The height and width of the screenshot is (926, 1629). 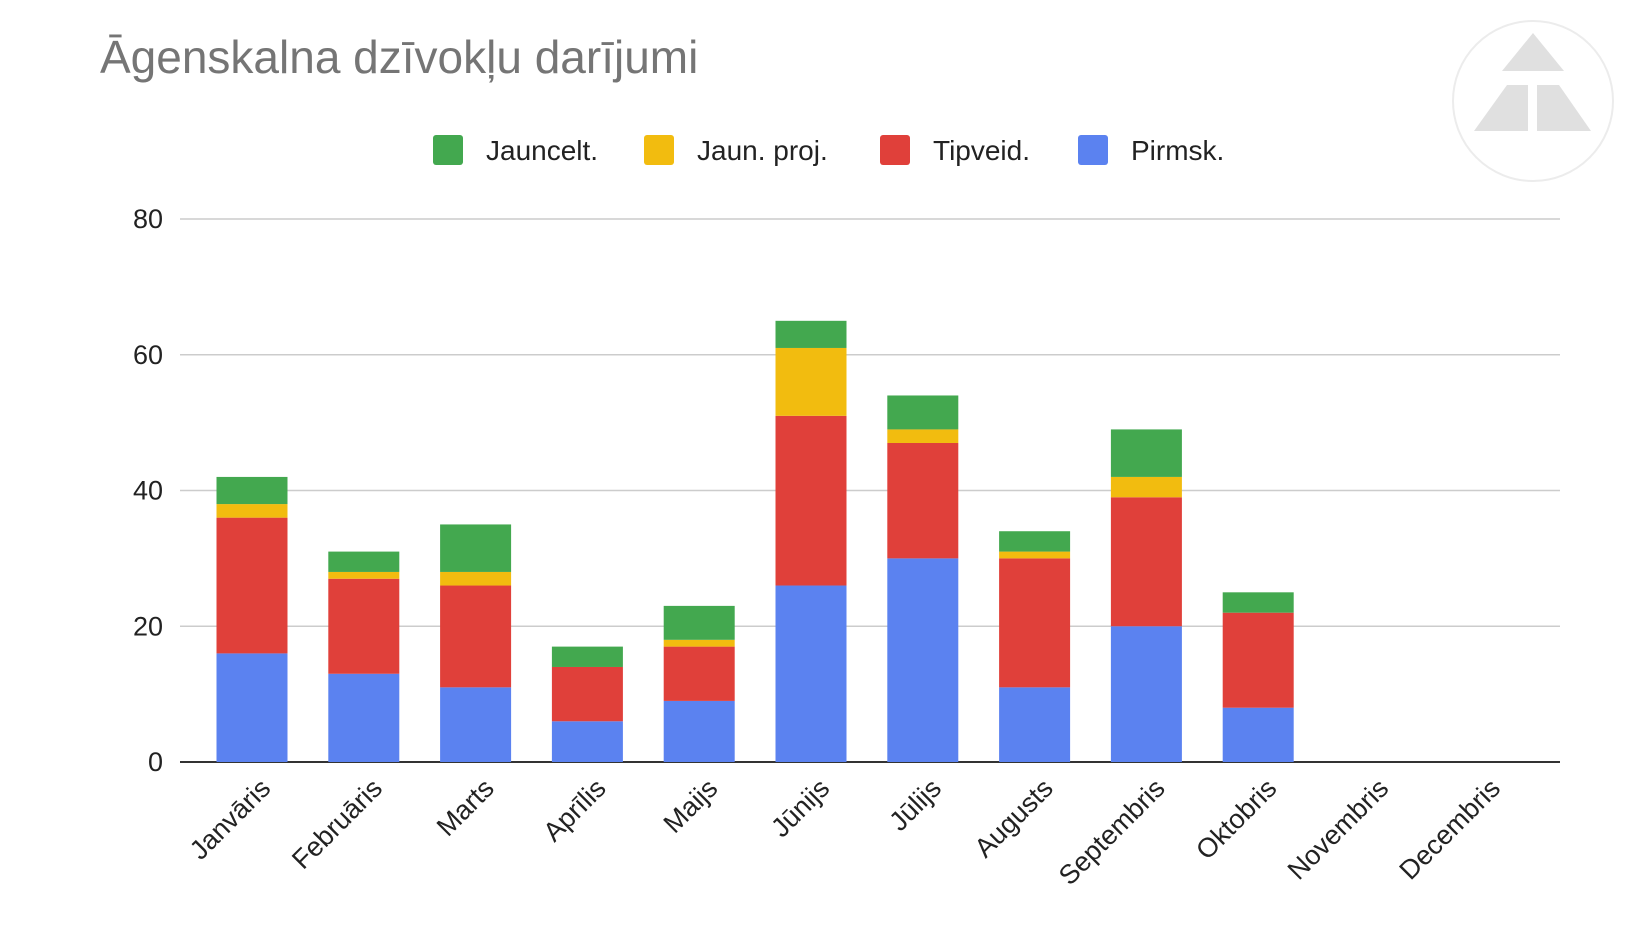 What do you see at coordinates (155, 762) in the screenshot?
I see `y-tick-label: 0` at bounding box center [155, 762].